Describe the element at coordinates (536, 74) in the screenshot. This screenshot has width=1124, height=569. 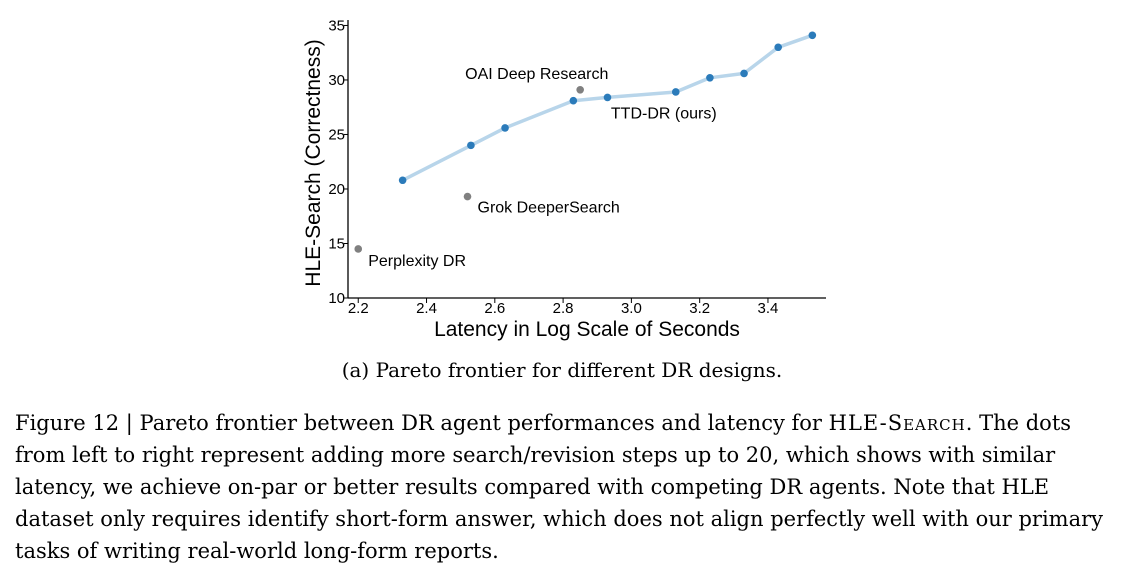
I see `baseline-label: OAI Deep Research` at that location.